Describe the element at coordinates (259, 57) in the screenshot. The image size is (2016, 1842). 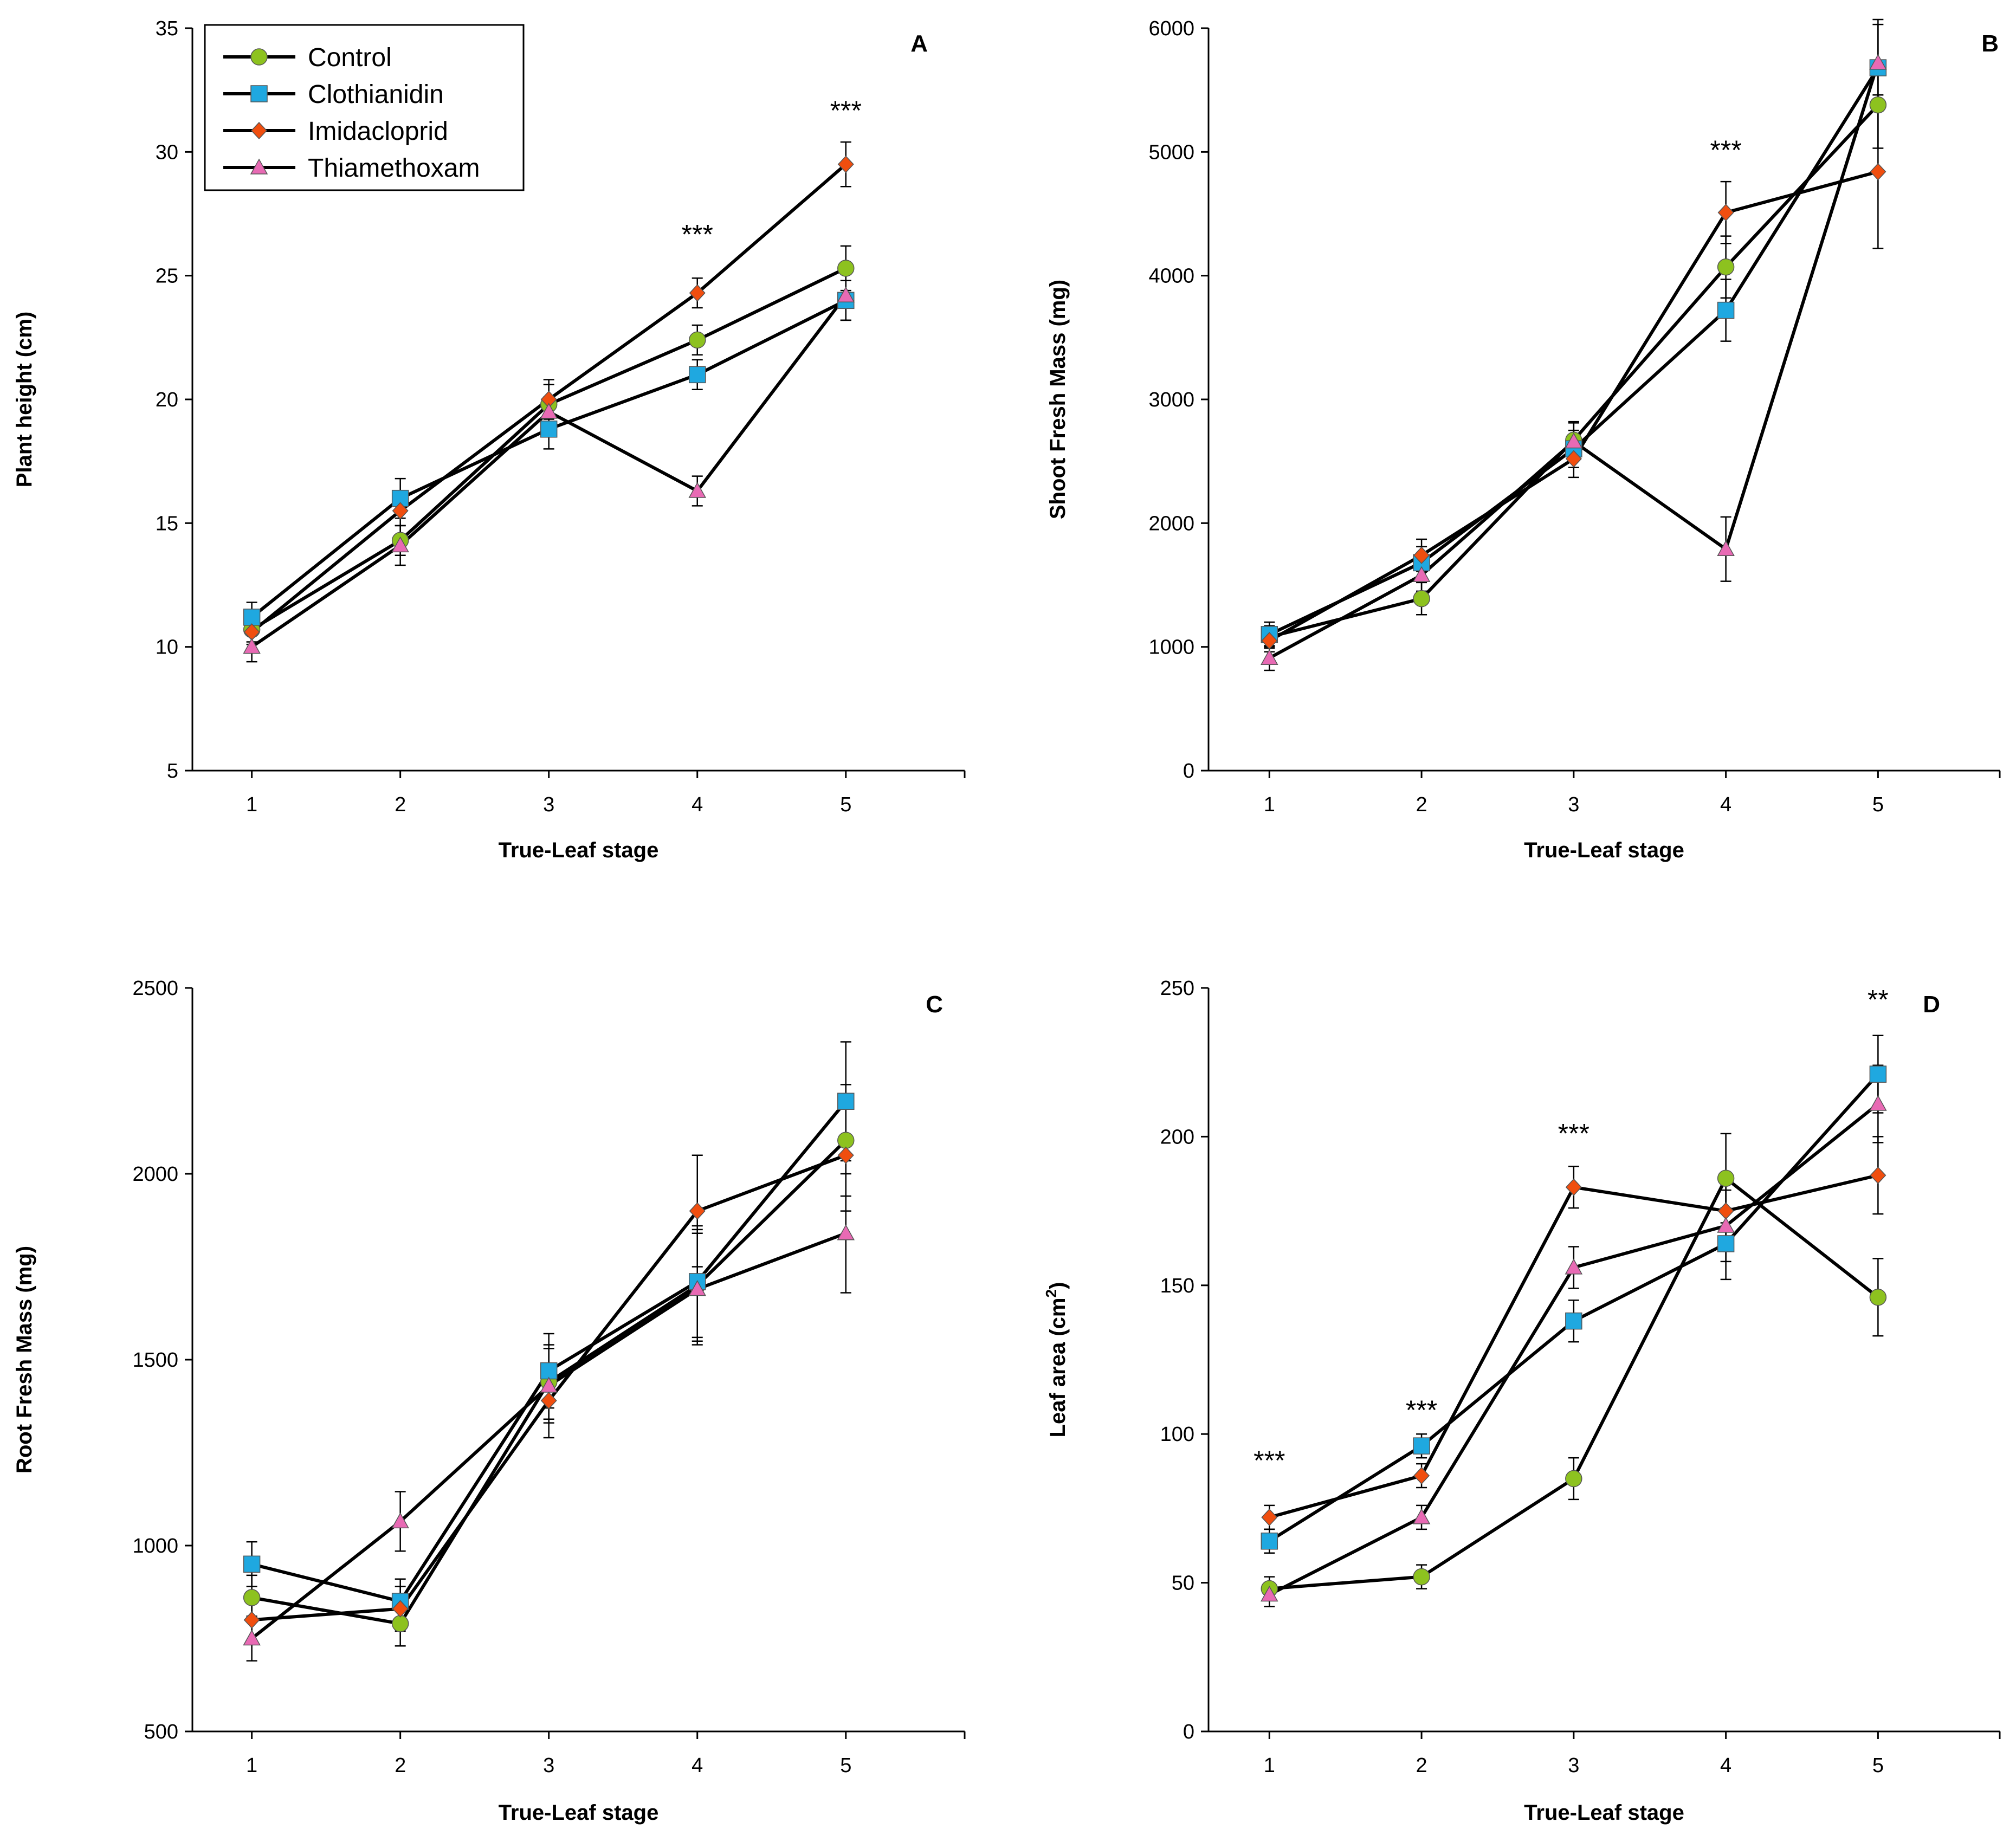
I see `legend-marker-control` at that location.